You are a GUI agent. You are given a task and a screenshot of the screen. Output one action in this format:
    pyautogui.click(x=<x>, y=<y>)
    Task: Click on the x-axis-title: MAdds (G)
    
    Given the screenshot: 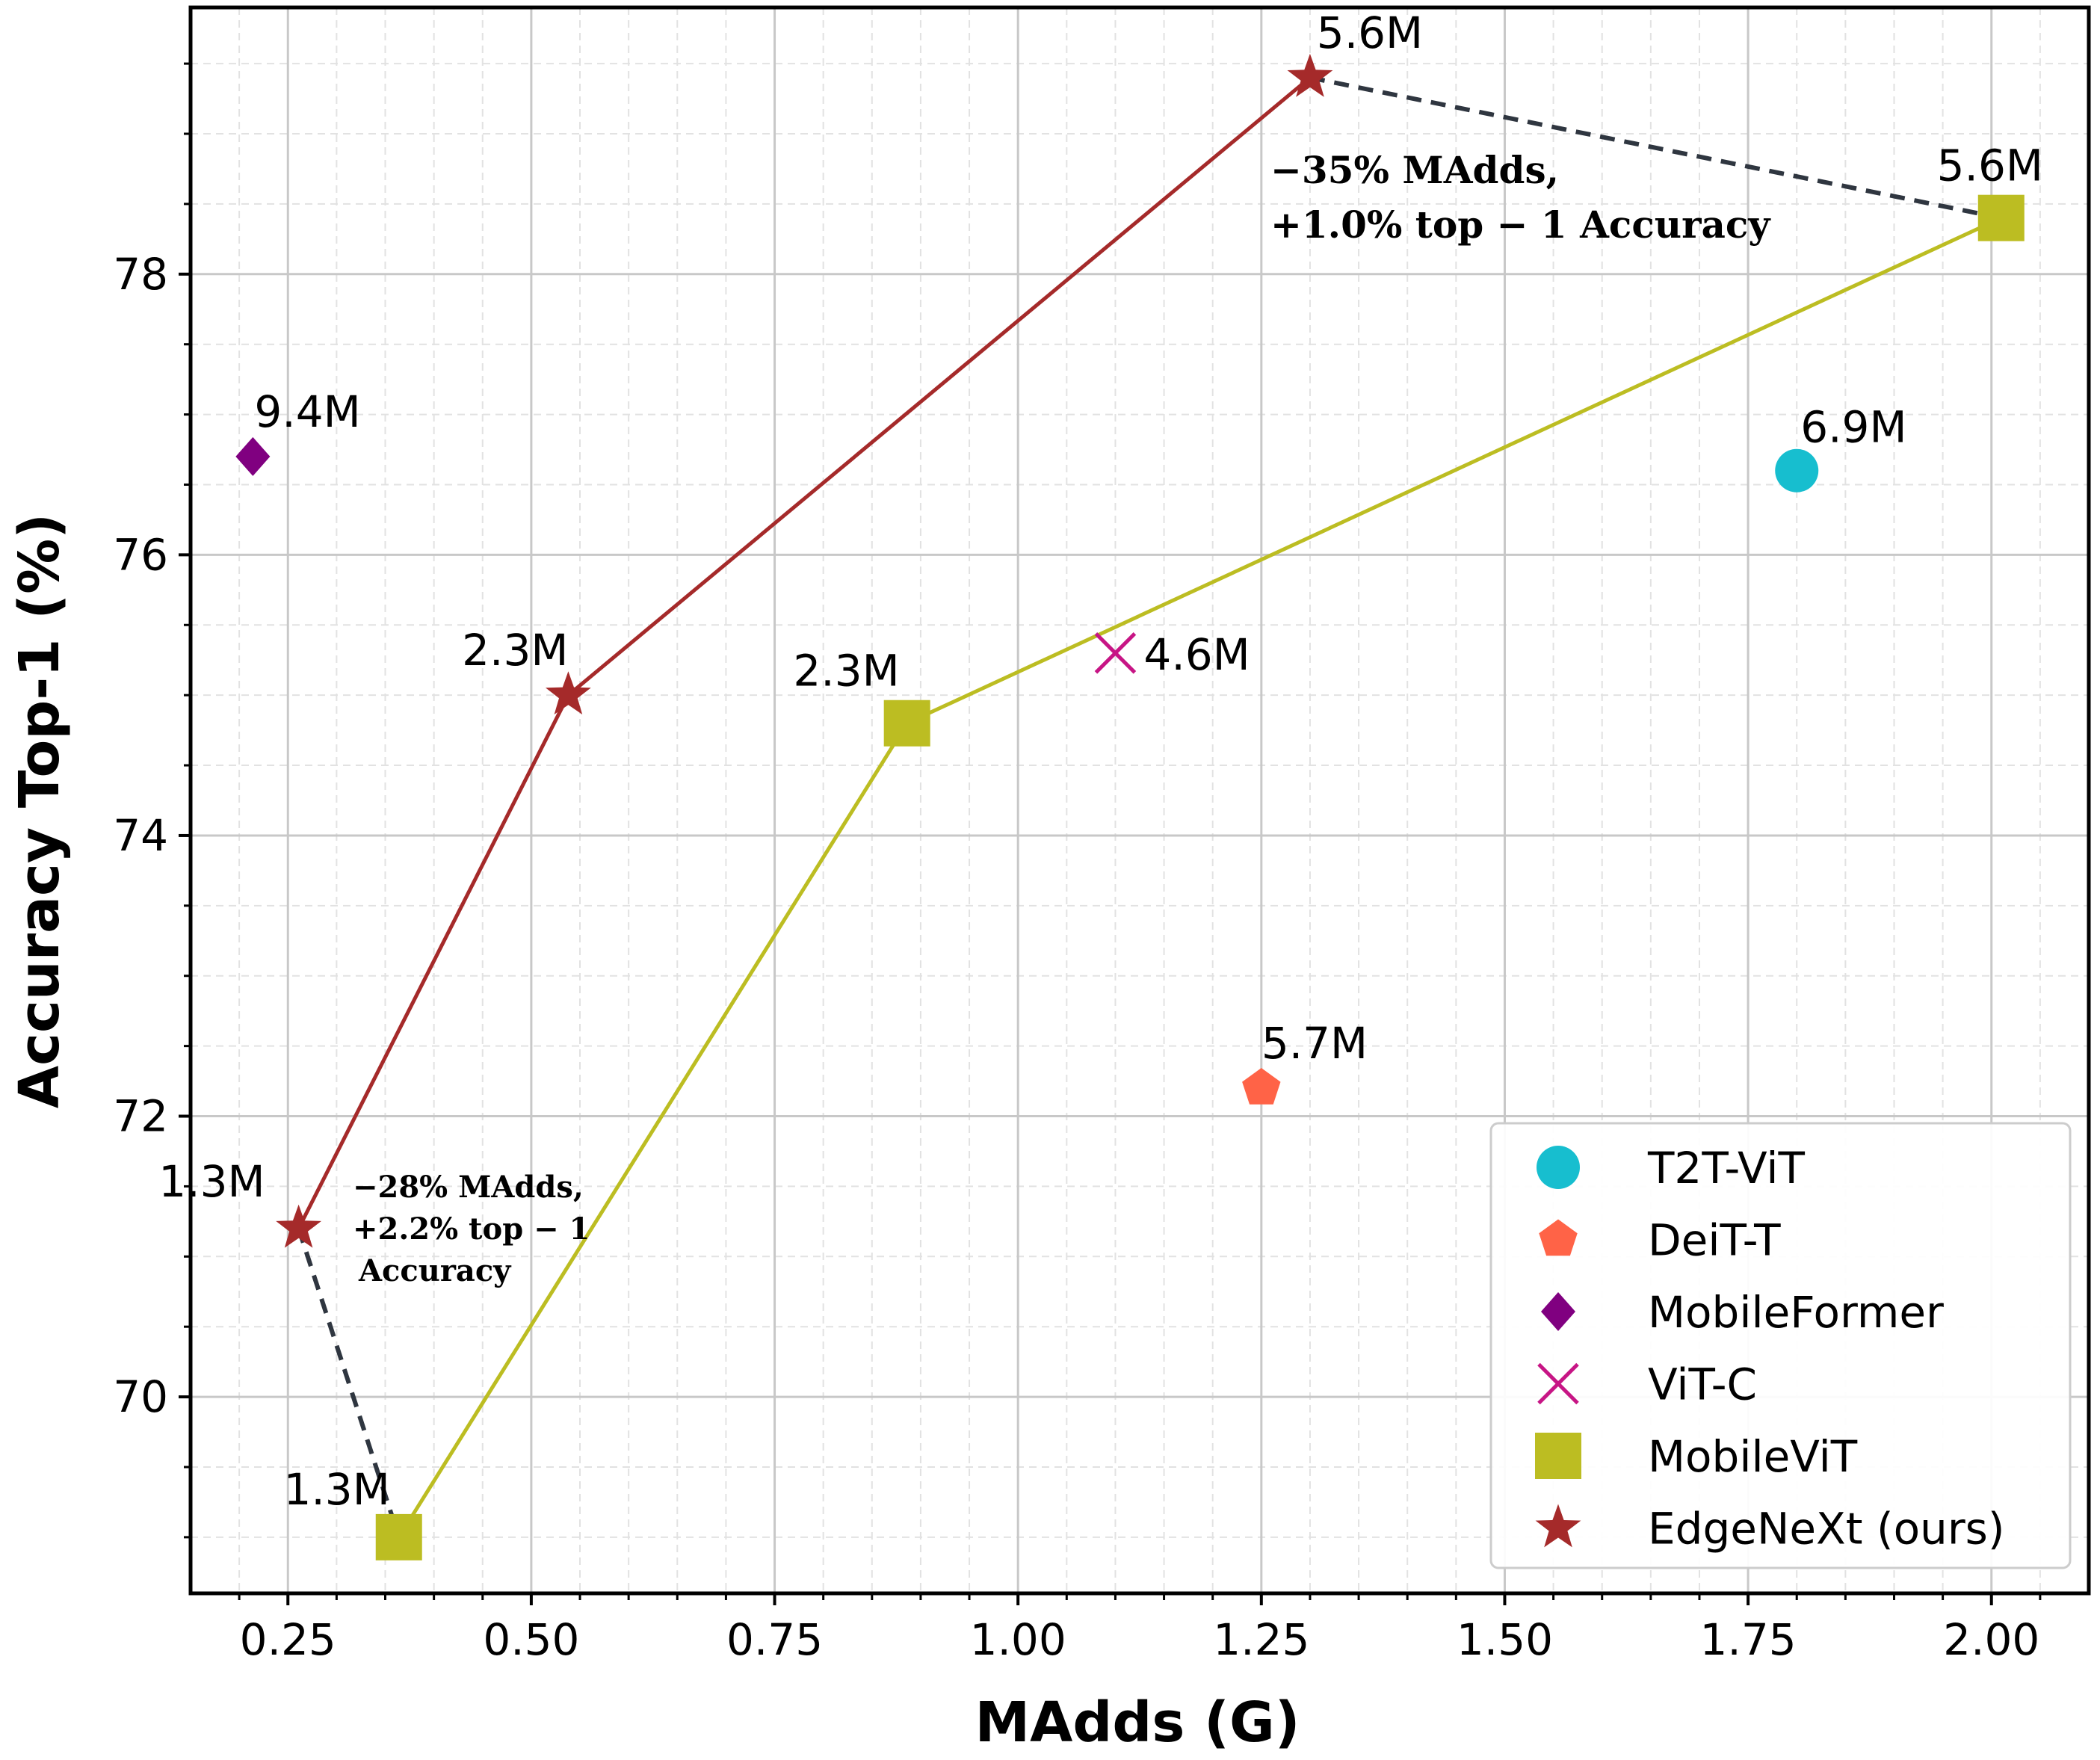 What is the action you would take?
    pyautogui.click(x=1137, y=1722)
    